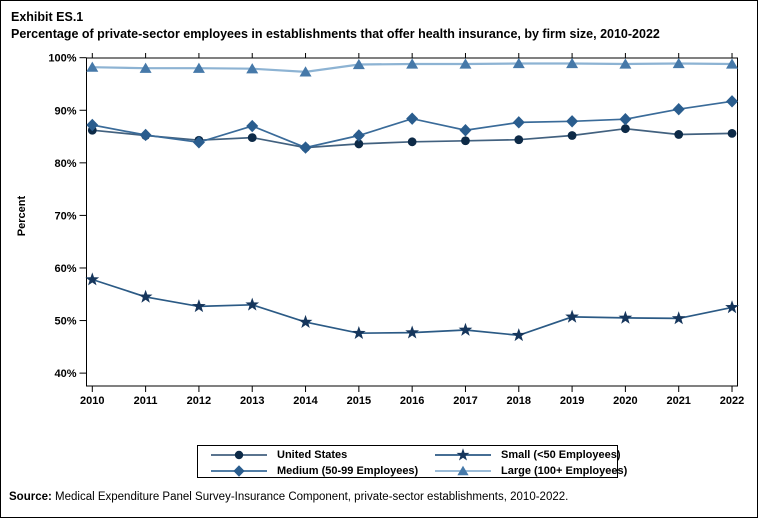 This screenshot has height=518, width=758. Describe the element at coordinates (519, 401) in the screenshot. I see `x-axis-tick-label: 2018` at that location.